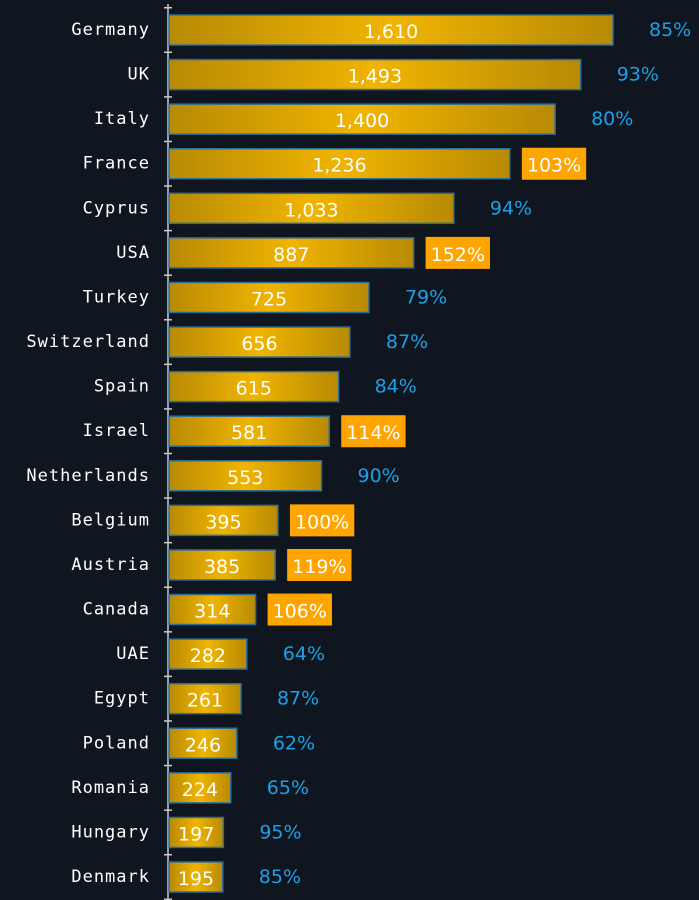  Describe the element at coordinates (110, 565) in the screenshot. I see `category-label: Austria` at that location.